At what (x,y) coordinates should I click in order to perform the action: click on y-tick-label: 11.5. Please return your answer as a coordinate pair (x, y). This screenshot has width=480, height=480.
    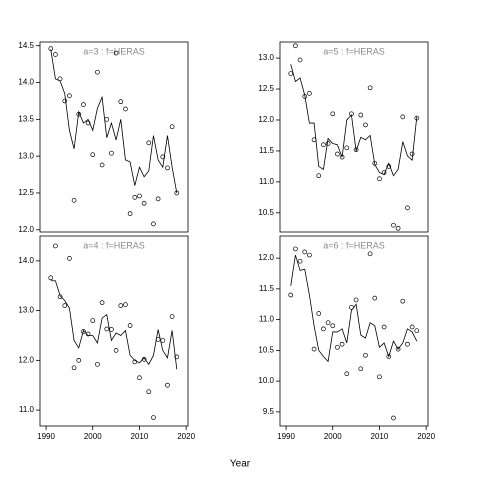
    Looking at the image, I should click on (267, 150).